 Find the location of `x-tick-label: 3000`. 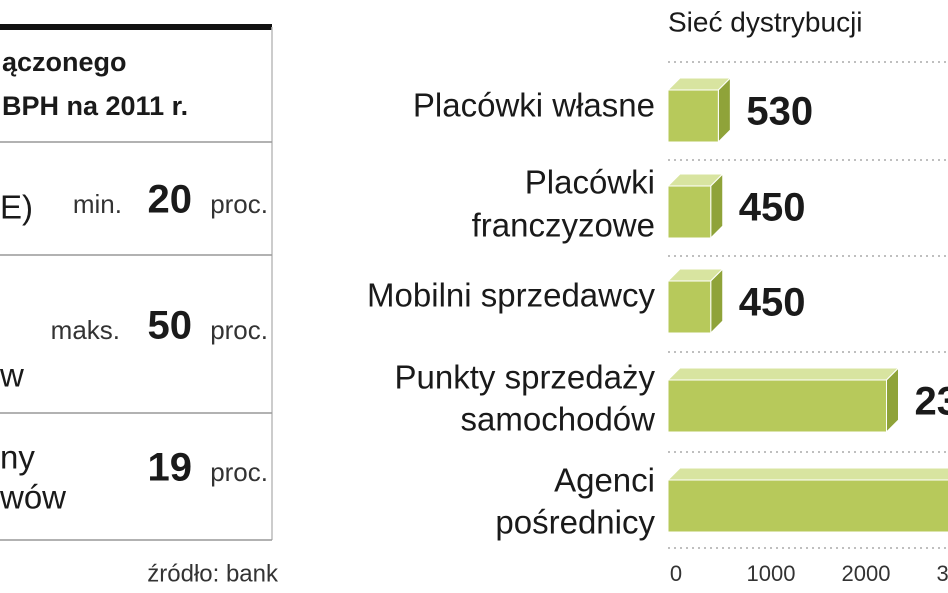

x-tick-label: 3000 is located at coordinates (942, 573).